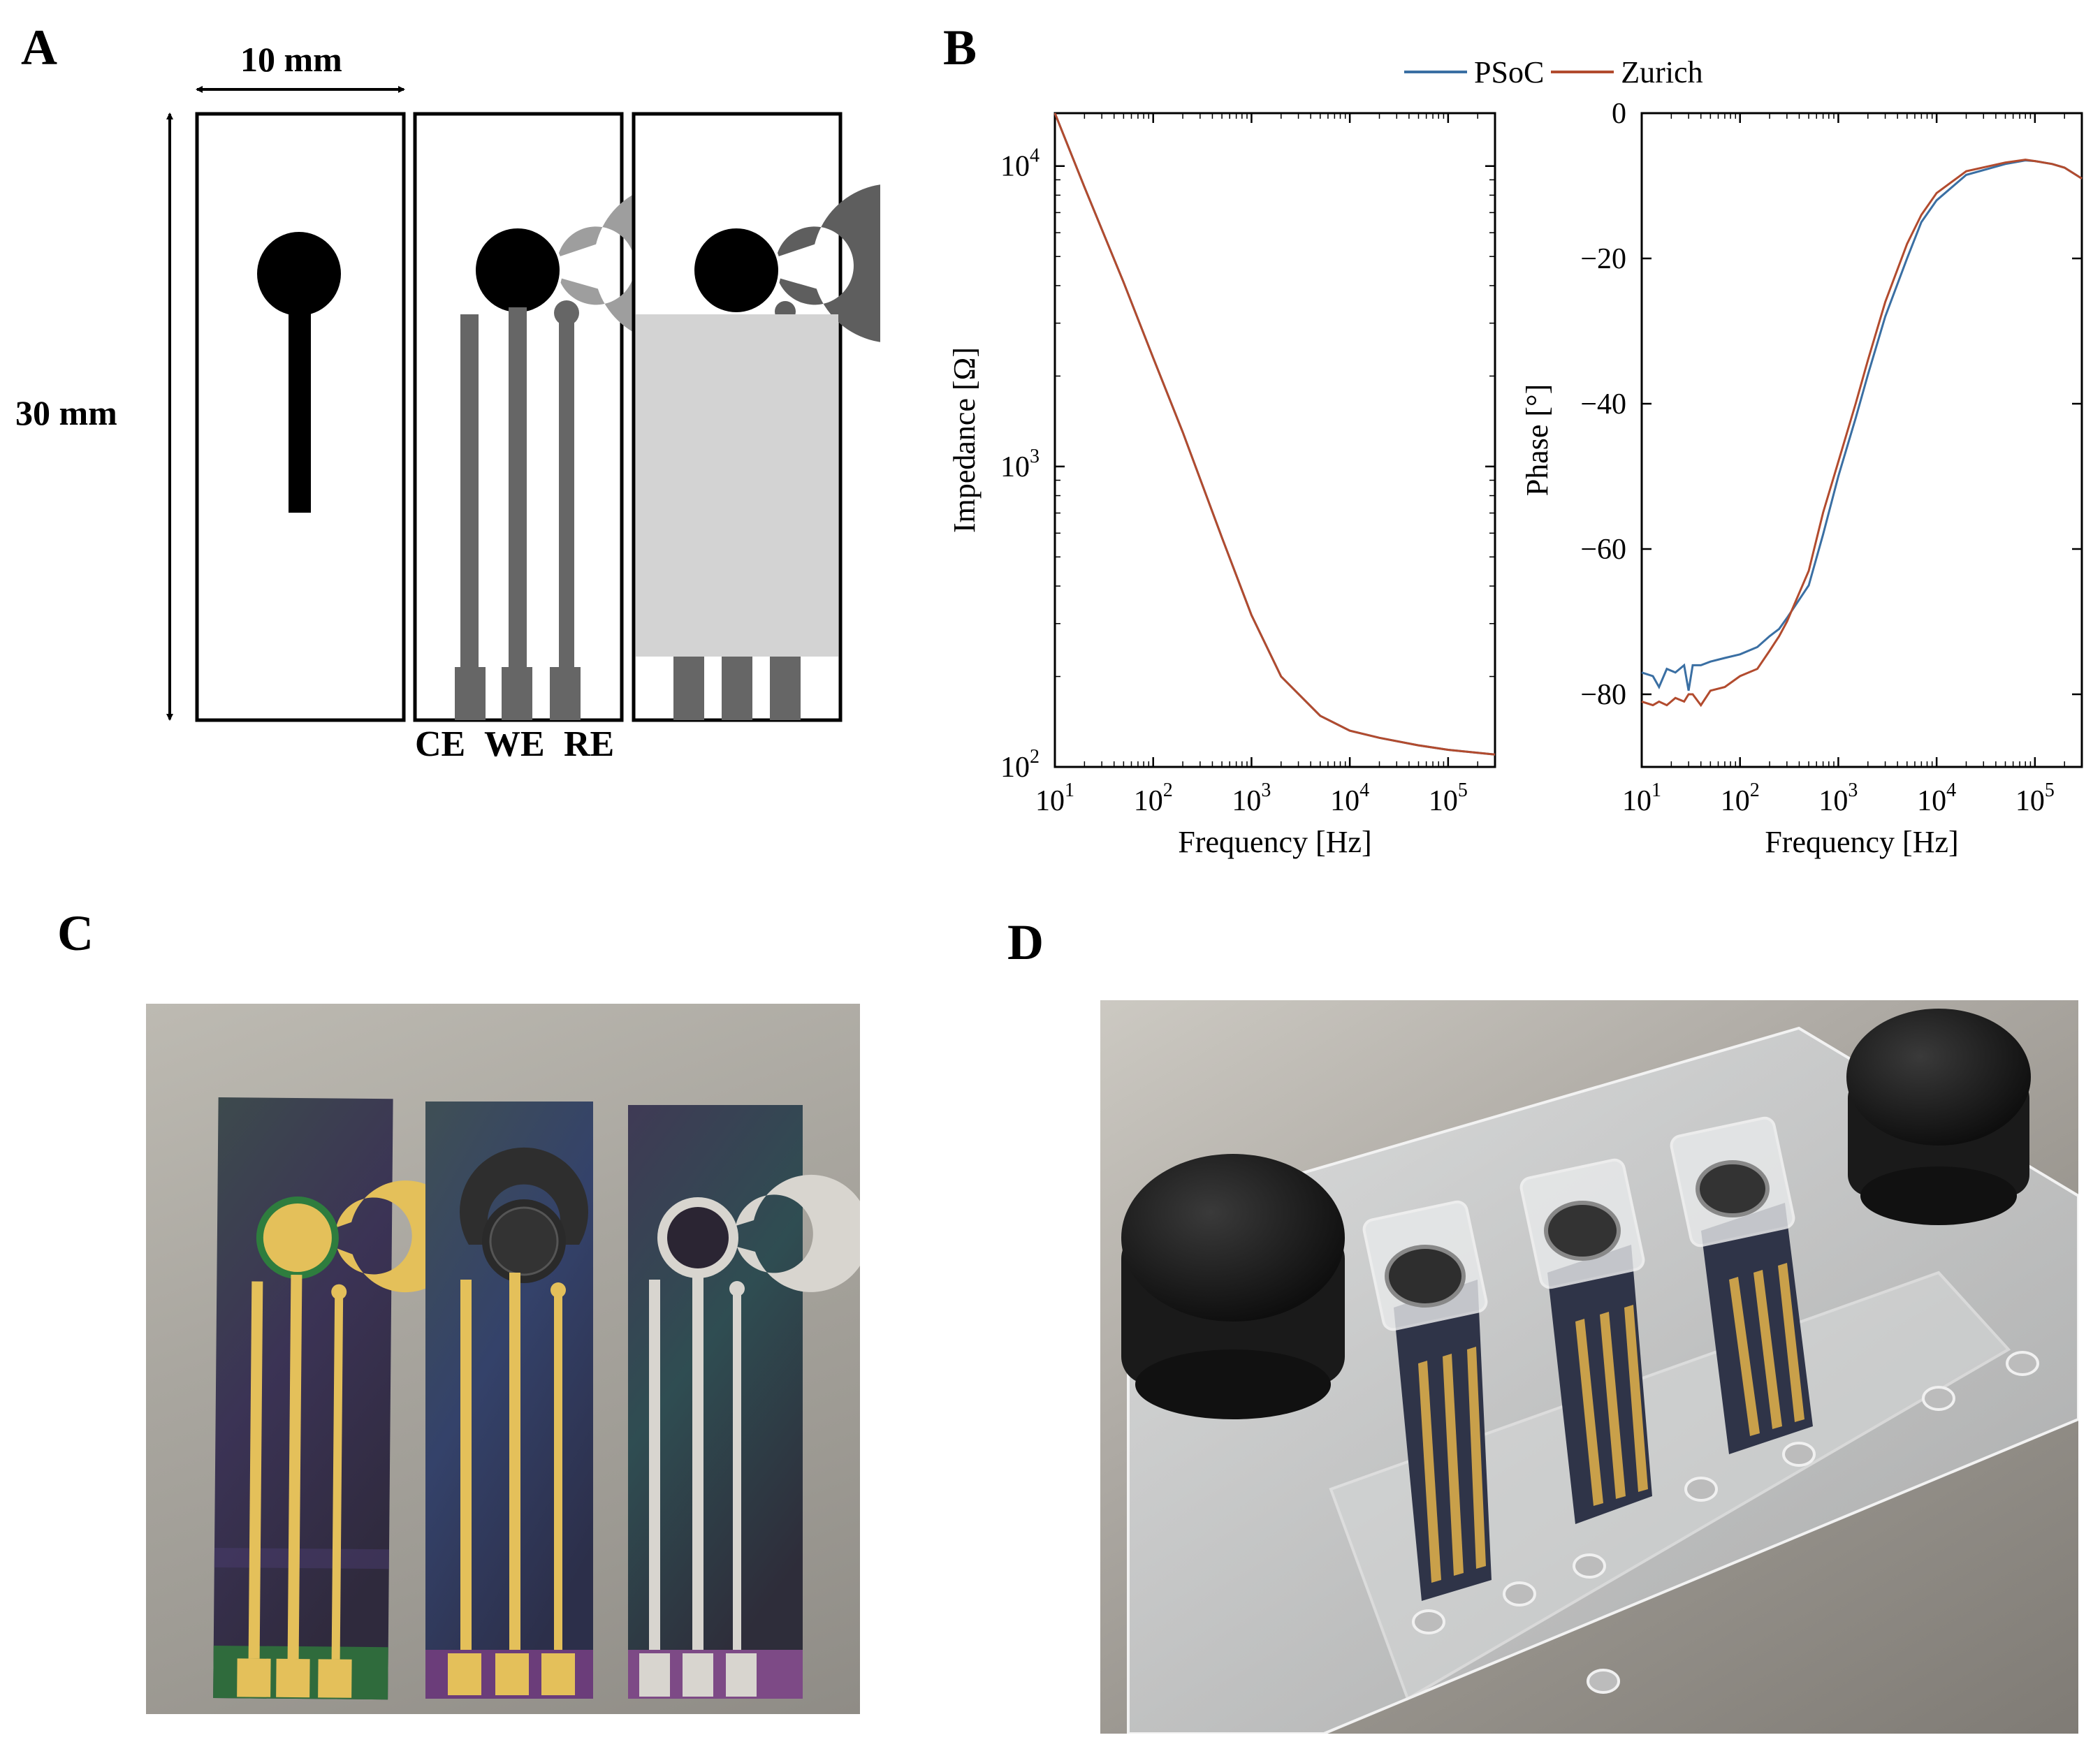  What do you see at coordinates (1603, 259) in the screenshot?
I see `y-tick-label: −20` at bounding box center [1603, 259].